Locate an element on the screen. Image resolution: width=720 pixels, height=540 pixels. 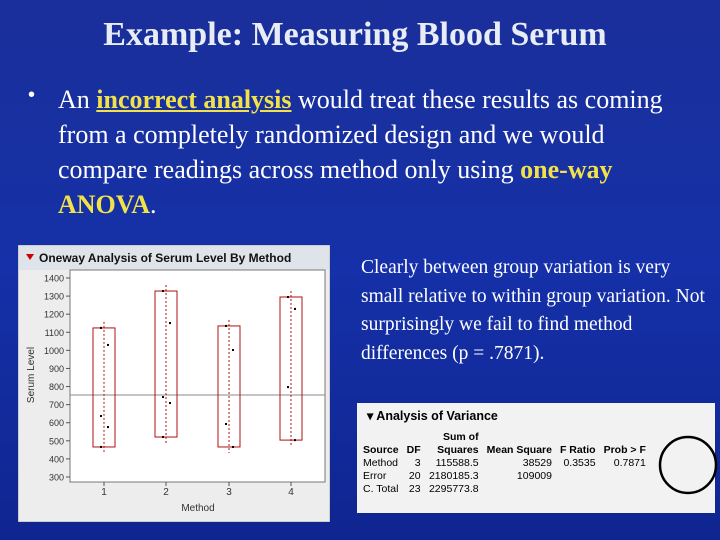
y-tick-label: 1100 is located at coordinates (54, 333).